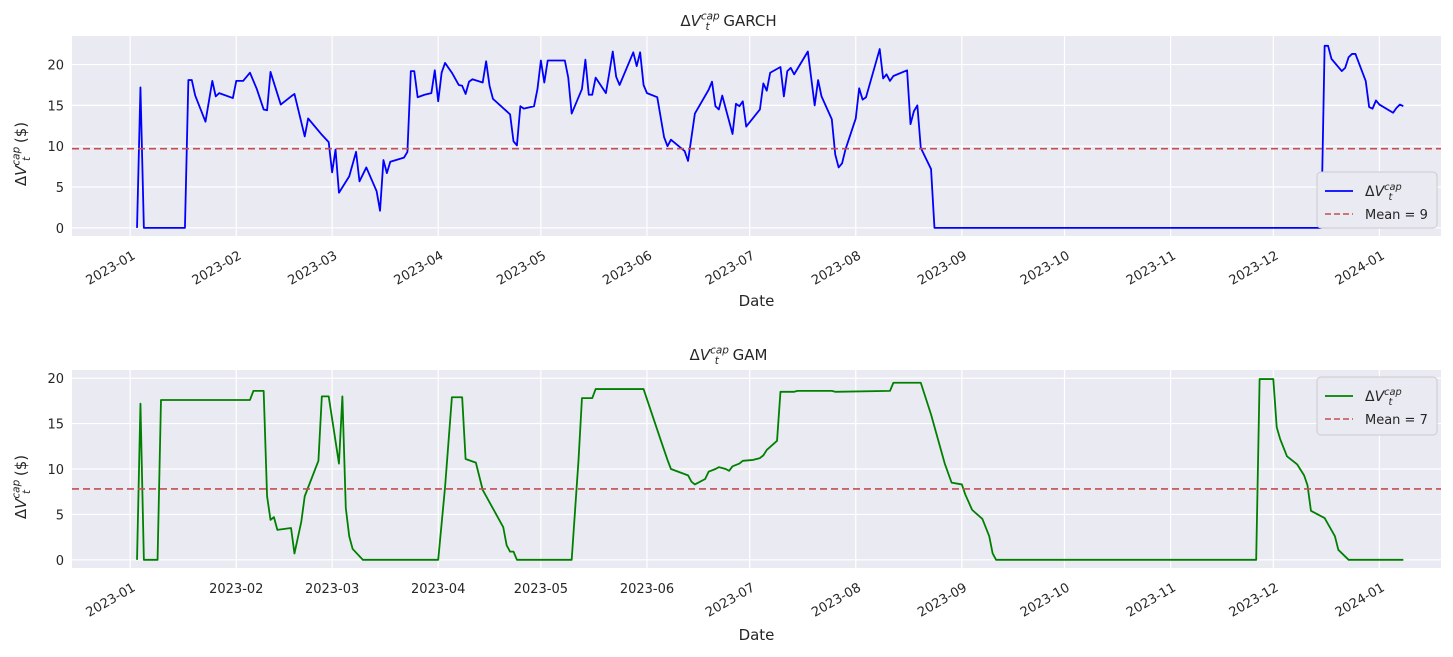 The height and width of the screenshot is (657, 1453). What do you see at coordinates (729, 356) in the screenshot?
I see `chart-title: ΔVcap t GAM` at bounding box center [729, 356].